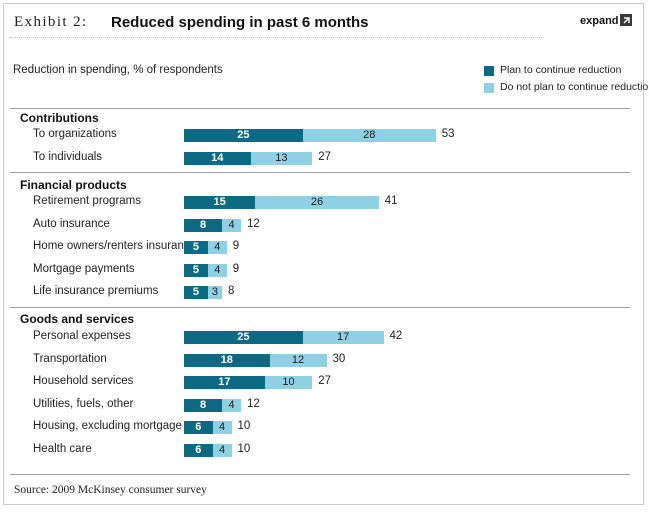 This screenshot has height=512, width=649. I want to click on bar-segment-noplan: 10, so click(288, 382).